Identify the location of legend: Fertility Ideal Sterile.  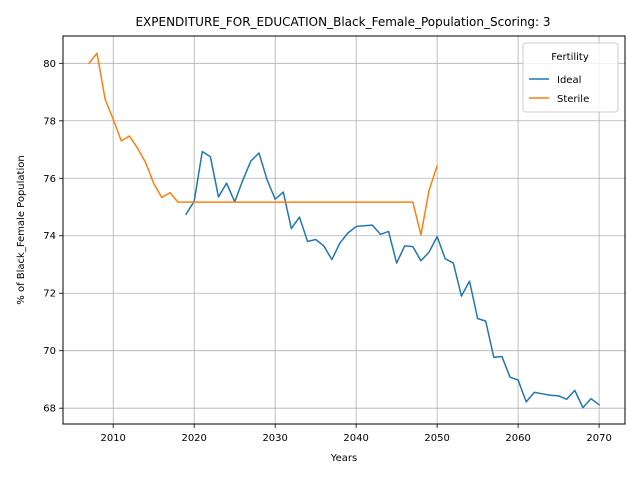
(570, 77).